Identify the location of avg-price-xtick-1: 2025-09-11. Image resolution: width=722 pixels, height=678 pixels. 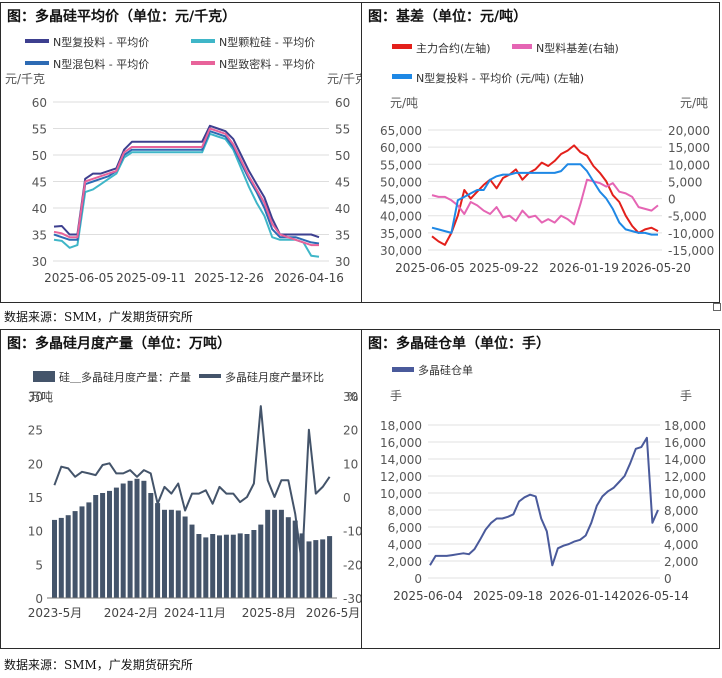
(151, 278).